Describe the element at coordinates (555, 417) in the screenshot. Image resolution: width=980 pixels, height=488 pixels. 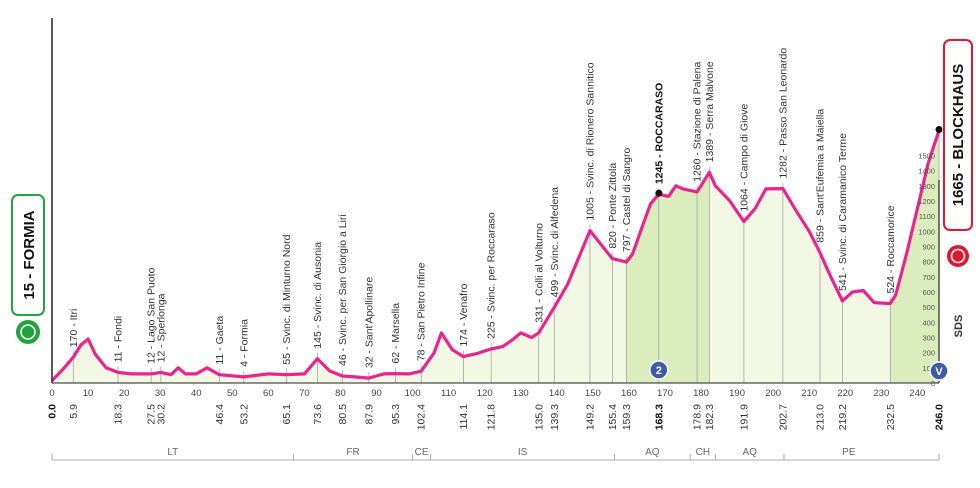
I see `km-label-16: 139.3` at that location.